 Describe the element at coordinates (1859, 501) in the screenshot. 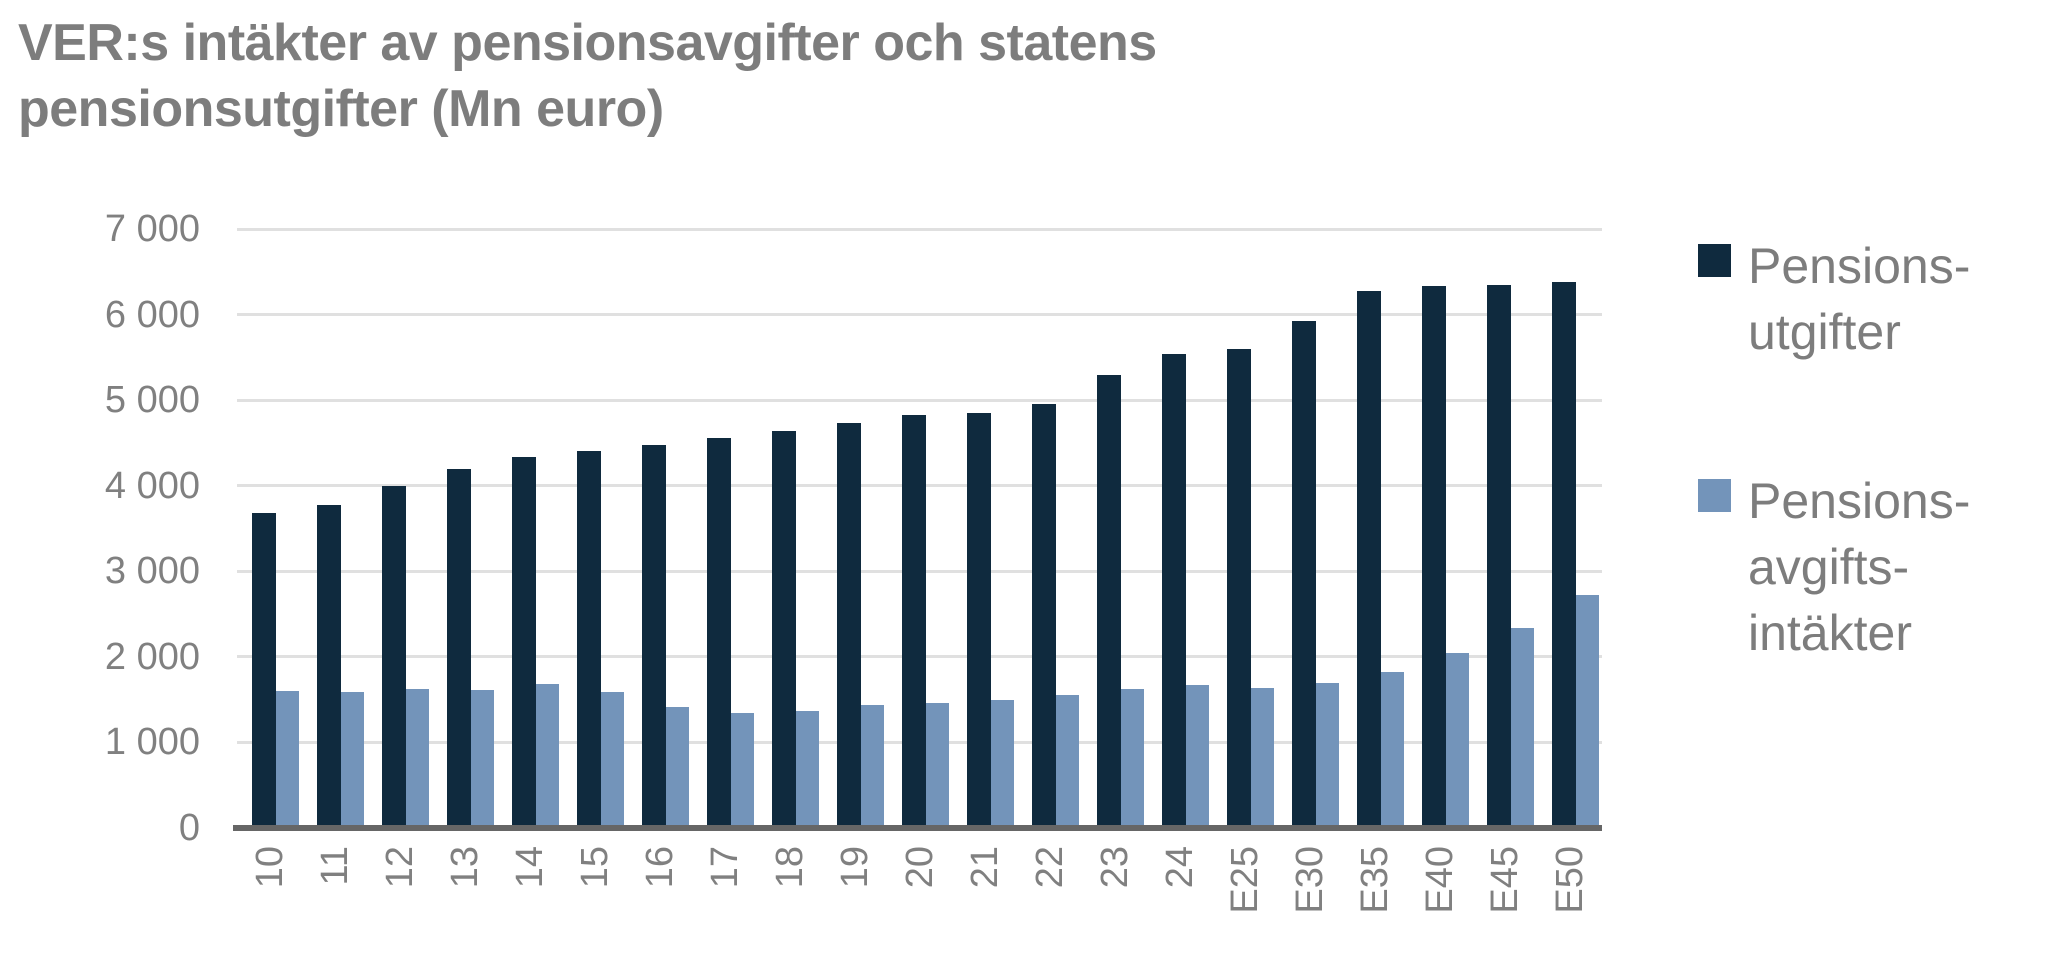

I see `legend-label-line: Pensions-` at that location.